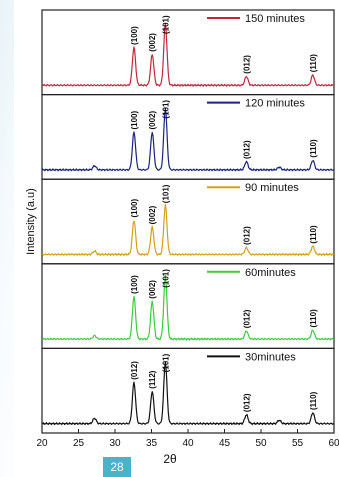 Image resolution: width=339 pixels, height=477 pixels. What do you see at coordinates (275, 104) in the screenshot?
I see `legend-label-1: 120 minutes` at bounding box center [275, 104].